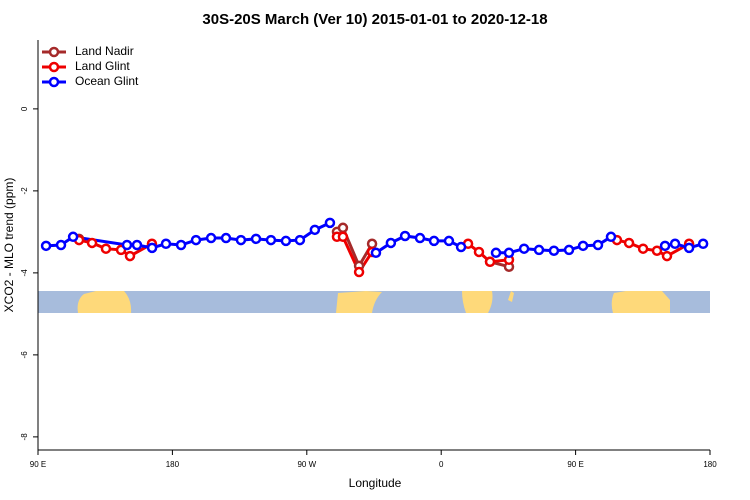  Describe the element at coordinates (306, 464) in the screenshot. I see `x-tick-label: 90 W` at that location.